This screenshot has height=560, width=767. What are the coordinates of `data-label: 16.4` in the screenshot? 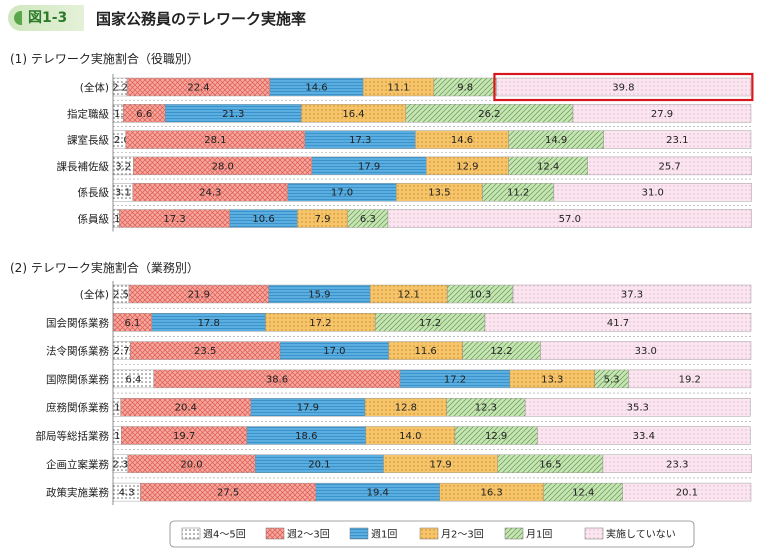 It's located at (353, 114).